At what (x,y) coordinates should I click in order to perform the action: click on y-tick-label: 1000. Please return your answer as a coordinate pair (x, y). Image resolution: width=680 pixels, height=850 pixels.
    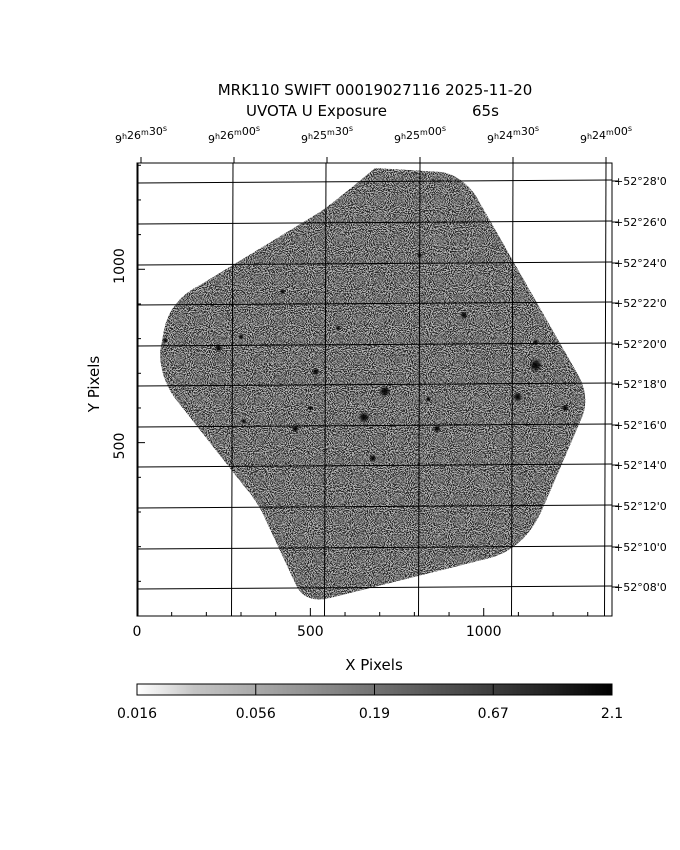
    Looking at the image, I should click on (120, 266).